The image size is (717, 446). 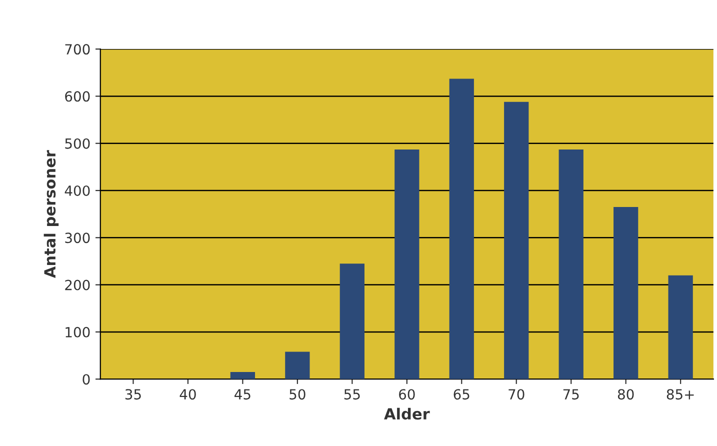 What do you see at coordinates (680, 394) in the screenshot?
I see `x-tick-label: 85+` at bounding box center [680, 394].